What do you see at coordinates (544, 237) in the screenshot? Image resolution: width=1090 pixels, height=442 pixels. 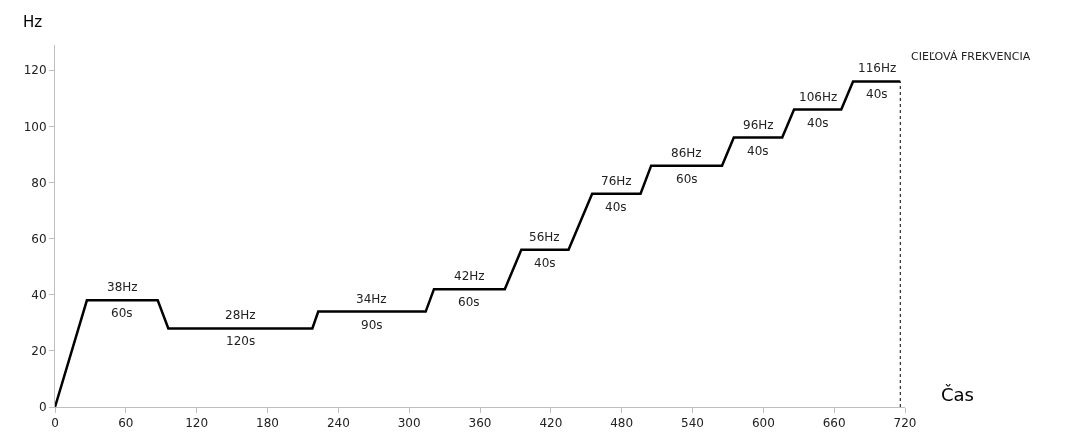 I see `annotation: 56Hz` at bounding box center [544, 237].